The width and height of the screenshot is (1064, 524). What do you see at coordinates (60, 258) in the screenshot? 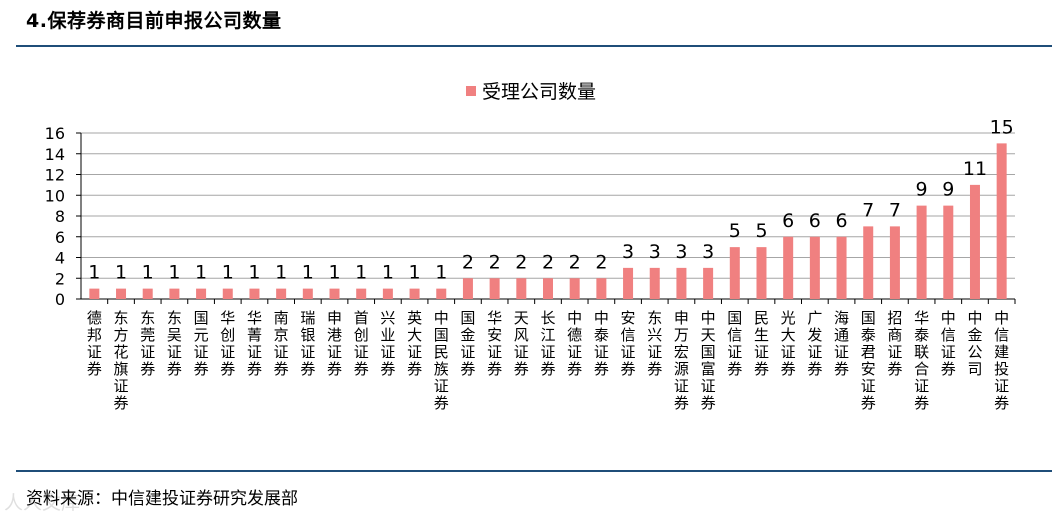
I see `y-tick-label: 4` at bounding box center [60, 258].